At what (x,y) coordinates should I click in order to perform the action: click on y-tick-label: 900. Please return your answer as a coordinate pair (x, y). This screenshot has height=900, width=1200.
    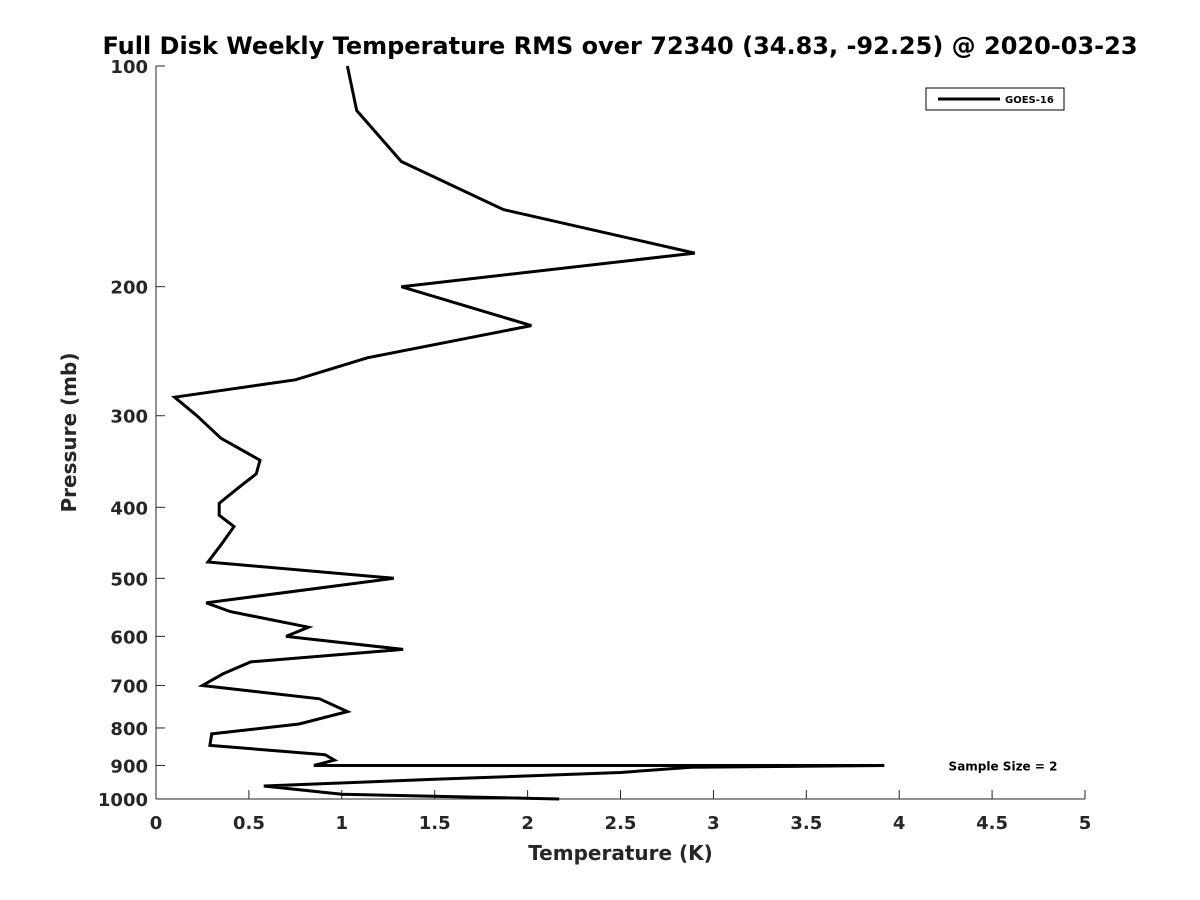
    Looking at the image, I should click on (129, 766).